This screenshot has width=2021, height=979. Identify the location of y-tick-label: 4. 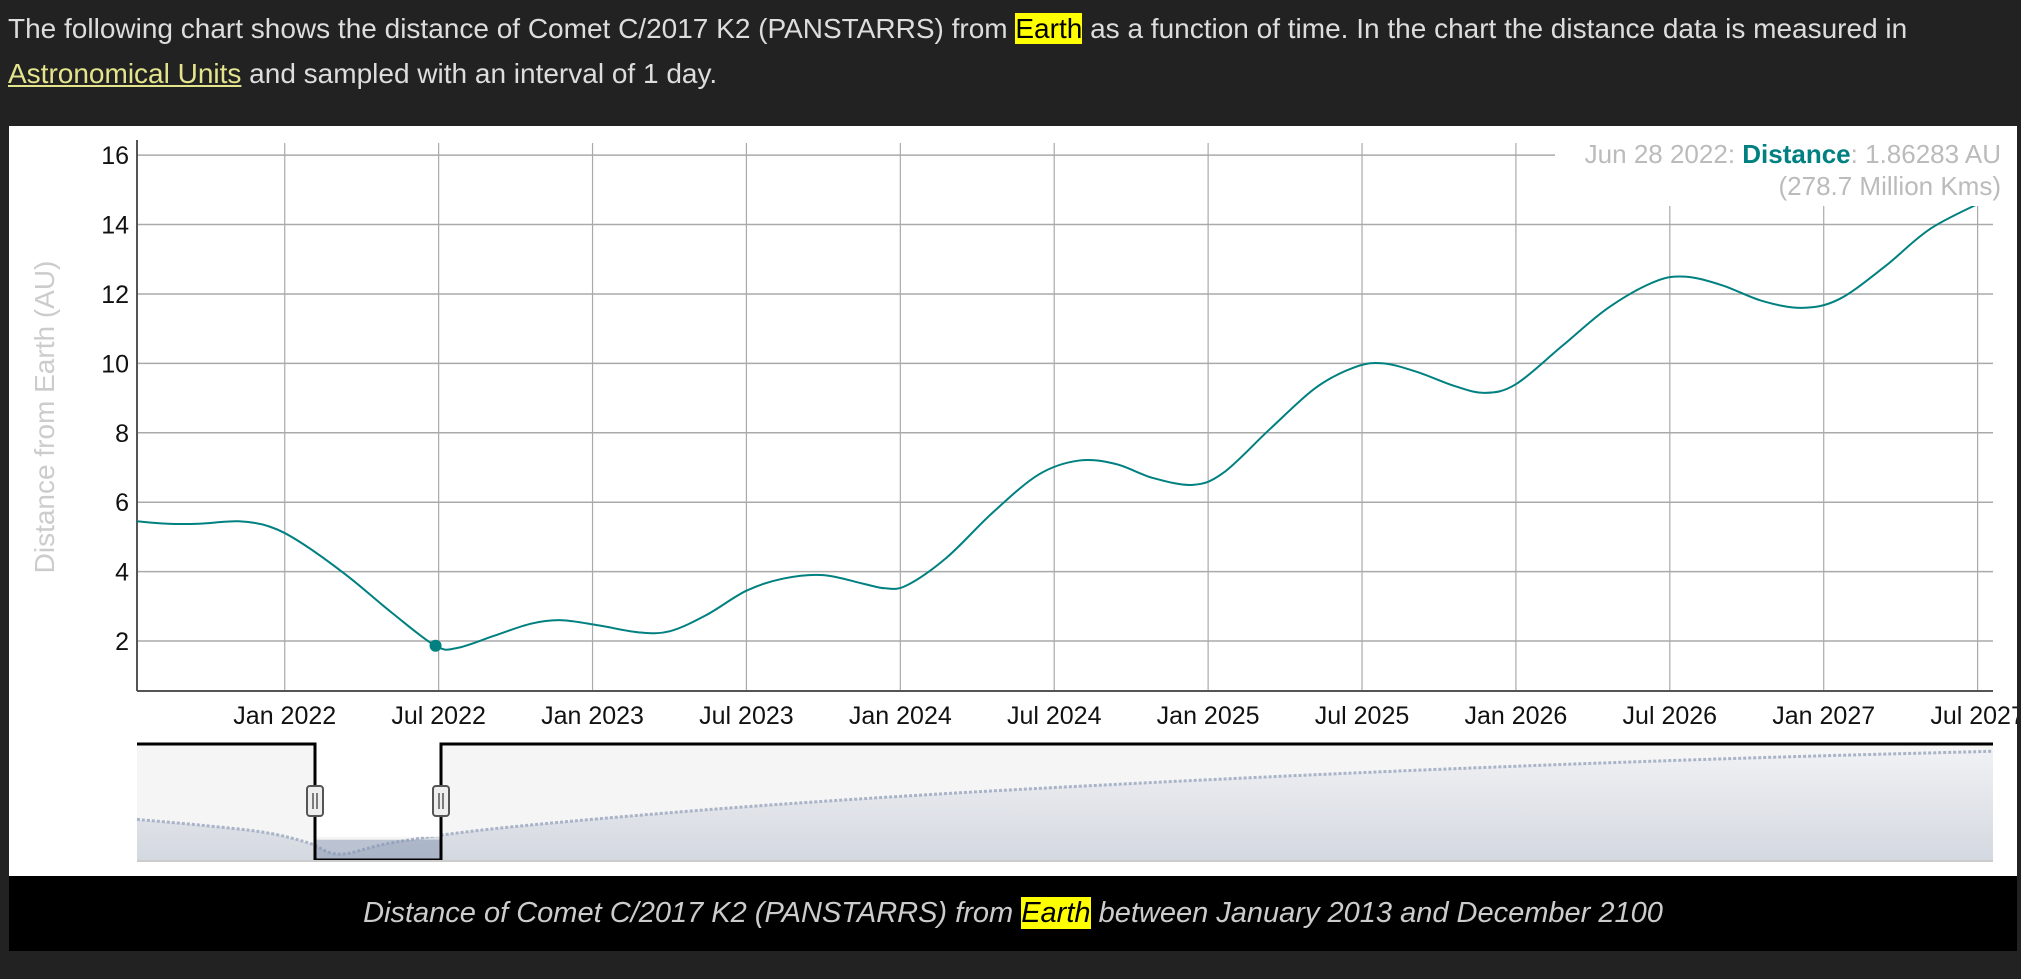
(122, 573).